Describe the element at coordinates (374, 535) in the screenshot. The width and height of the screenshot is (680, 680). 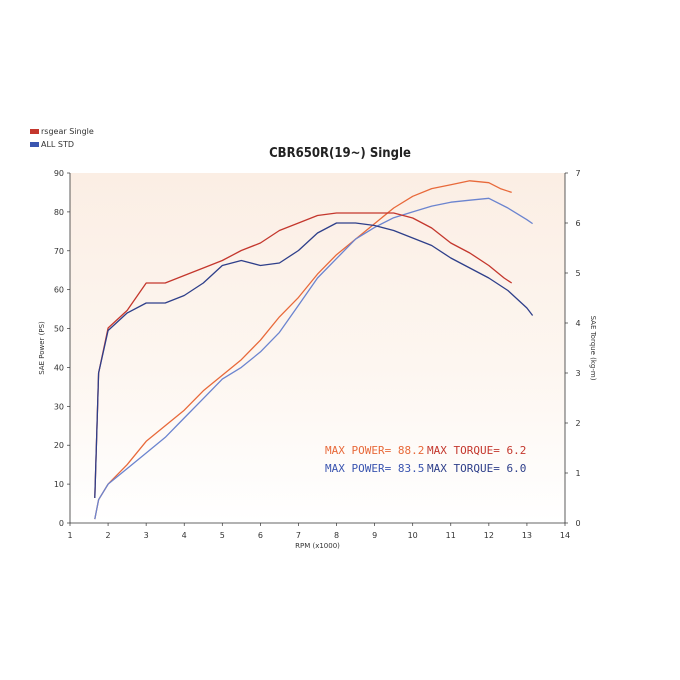
I see `x-tick-label: 9` at that location.